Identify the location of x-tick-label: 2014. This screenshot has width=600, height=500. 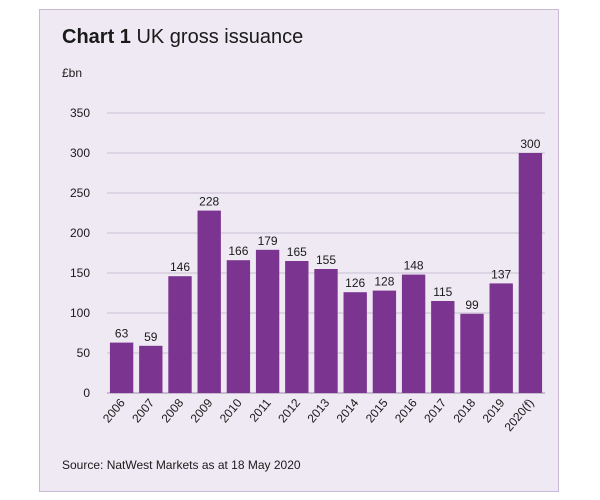
(348, 411).